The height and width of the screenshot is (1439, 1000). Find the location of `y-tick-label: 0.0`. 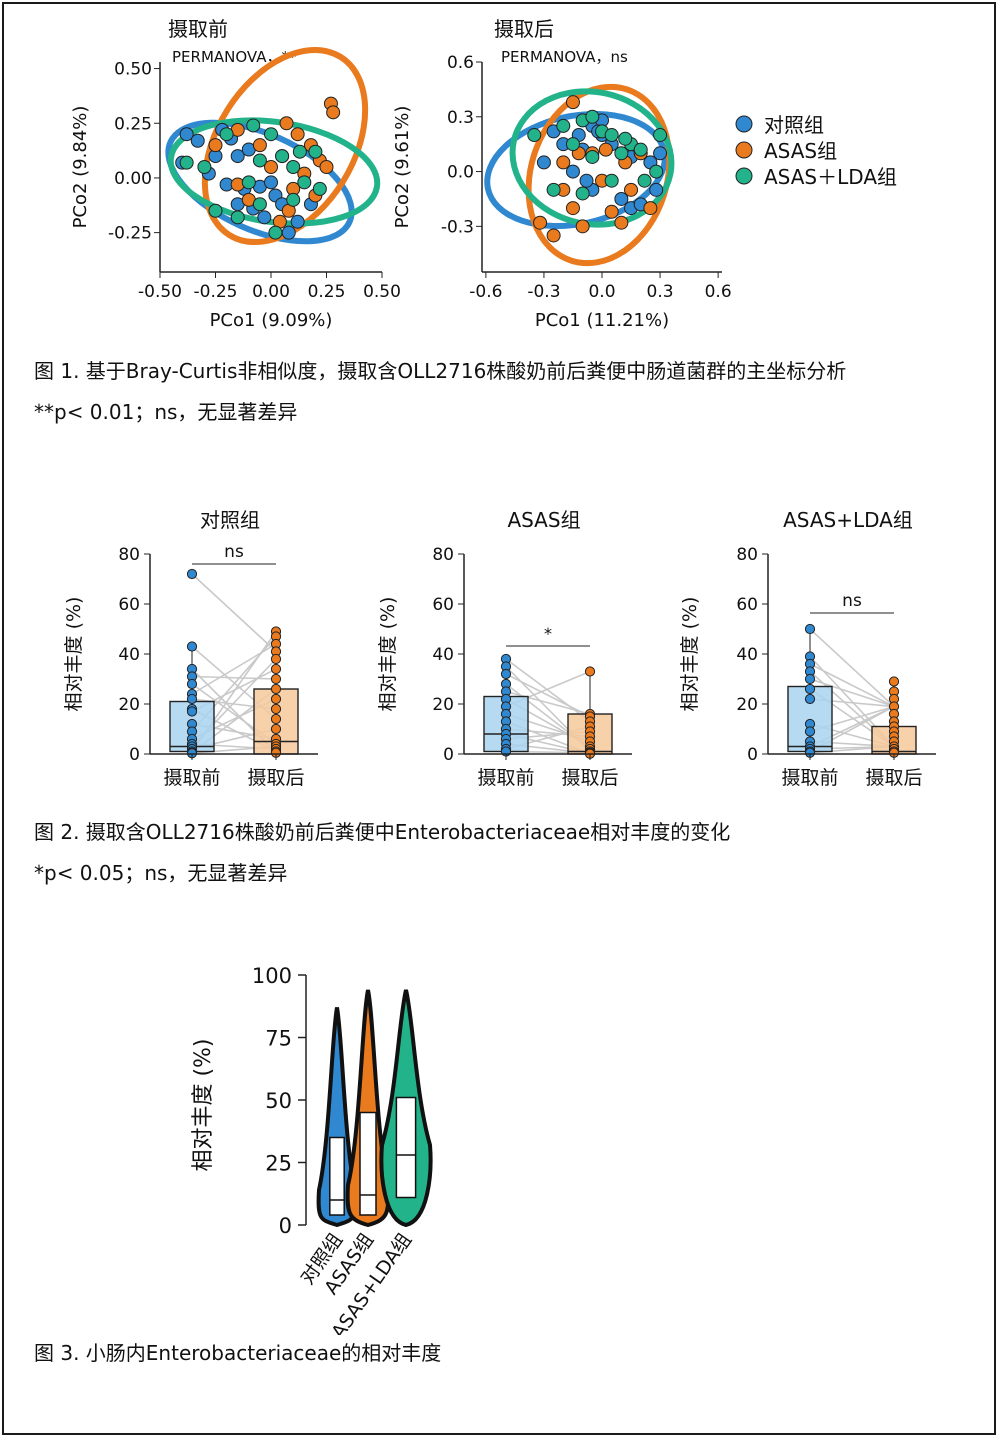

y-tick-label: 0.0 is located at coordinates (460, 173).